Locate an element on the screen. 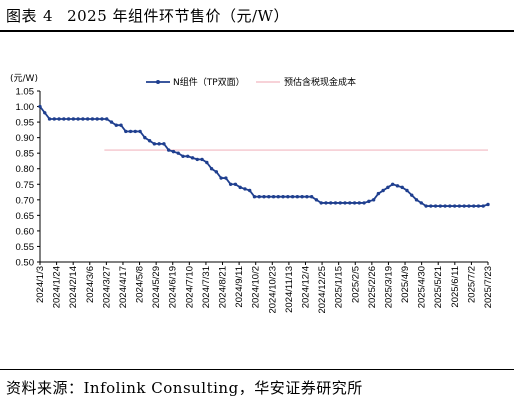 The height and width of the screenshot is (403, 514). x-tick-label: 2024/12/25 is located at coordinates (322, 290).